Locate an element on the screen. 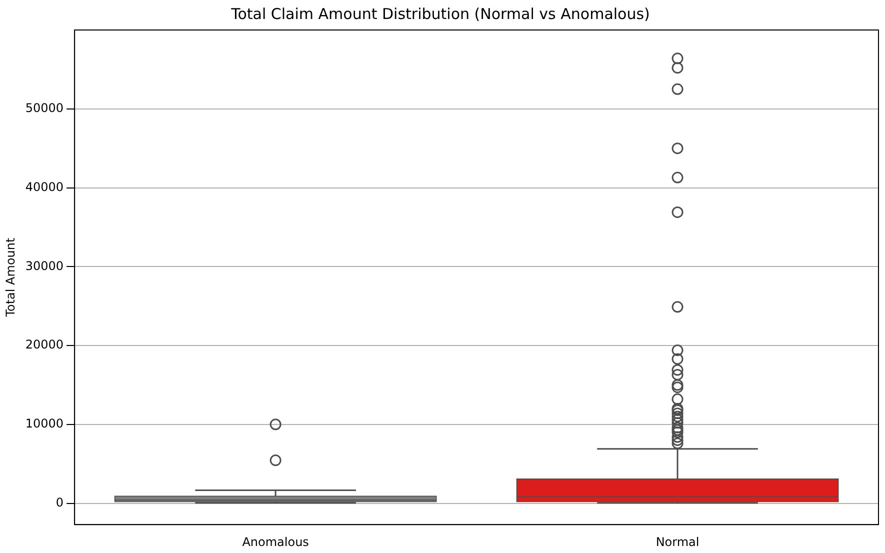 Image resolution: width=885 pixels, height=553 pixels. y-tick-label: 20000 is located at coordinates (44, 345).